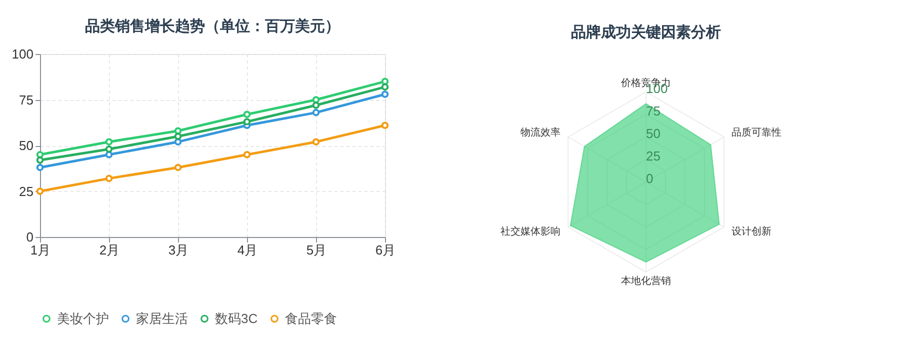 This screenshot has height=345, width=919. I want to click on legend-label: 家居生活, so click(162, 318).